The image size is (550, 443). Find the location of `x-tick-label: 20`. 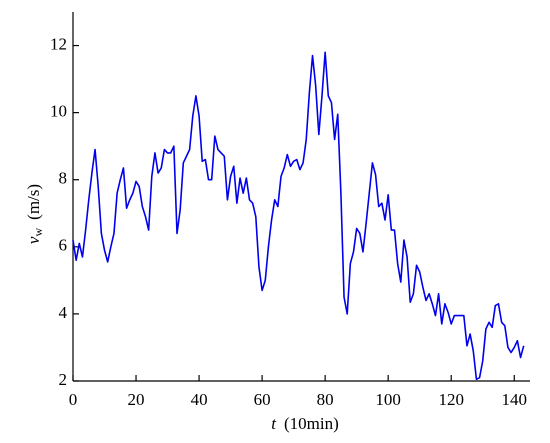

x-tick-label: 20 is located at coordinates (136, 399).